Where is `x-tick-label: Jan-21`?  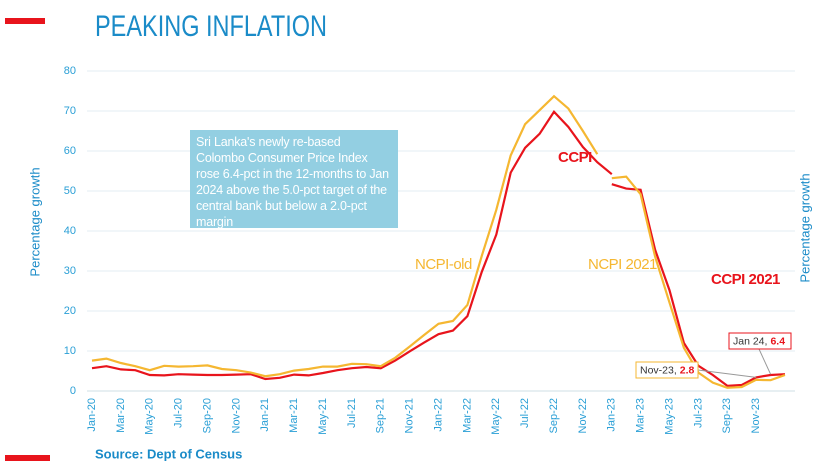
x-tick-label: Jan-21 is located at coordinates (265, 415).